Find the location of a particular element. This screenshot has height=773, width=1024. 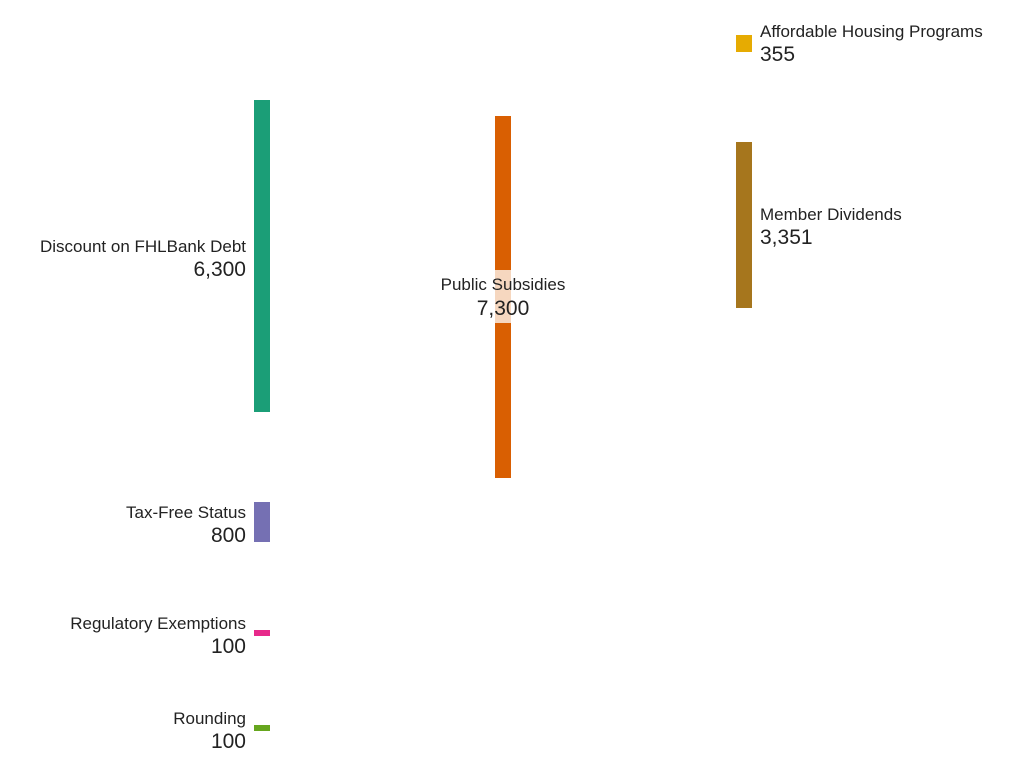

node-dividends is located at coordinates (744, 225).